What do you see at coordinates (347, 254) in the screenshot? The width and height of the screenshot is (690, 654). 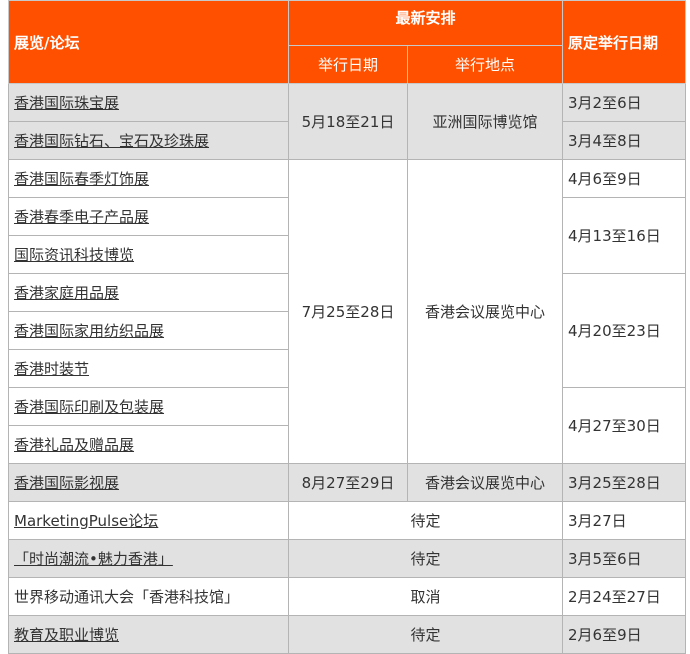 I see `table-row: 国际资讯科技博览` at bounding box center [347, 254].